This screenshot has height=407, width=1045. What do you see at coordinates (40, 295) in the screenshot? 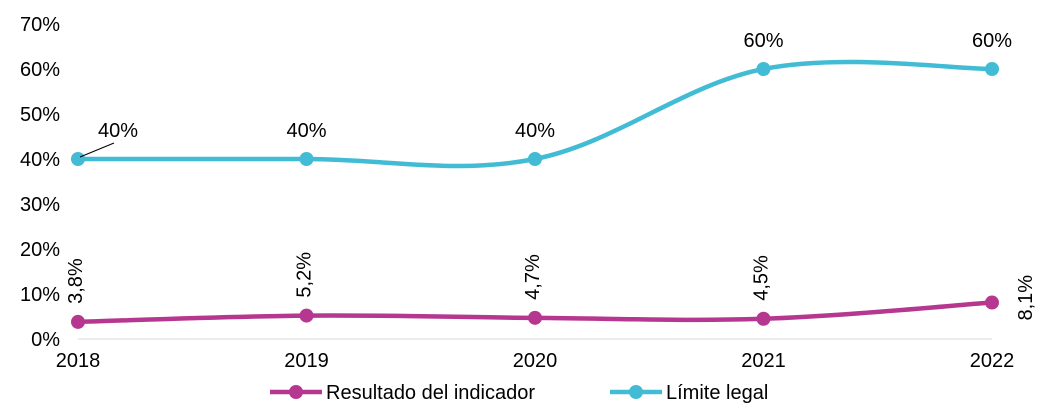
I see `y-tick-label: 10%` at bounding box center [40, 295].